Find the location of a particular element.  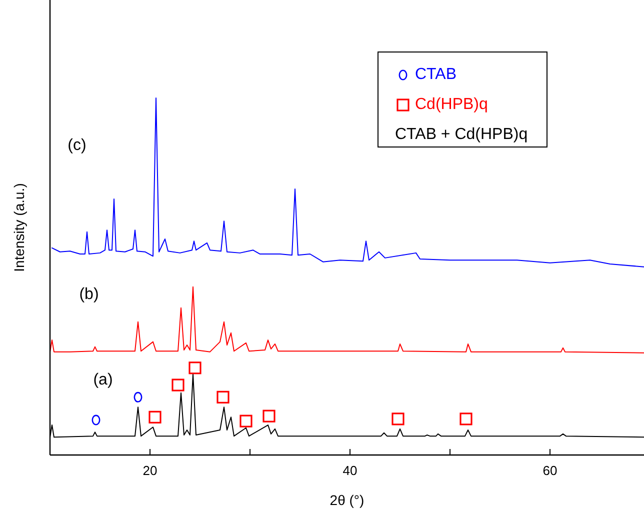

x-tick-label: 60 is located at coordinates (550, 470).